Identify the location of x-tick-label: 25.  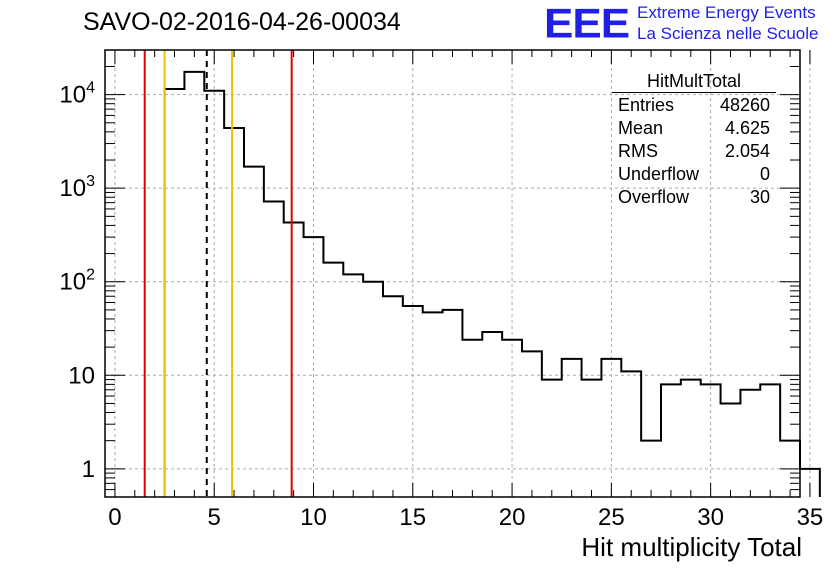
(611, 517).